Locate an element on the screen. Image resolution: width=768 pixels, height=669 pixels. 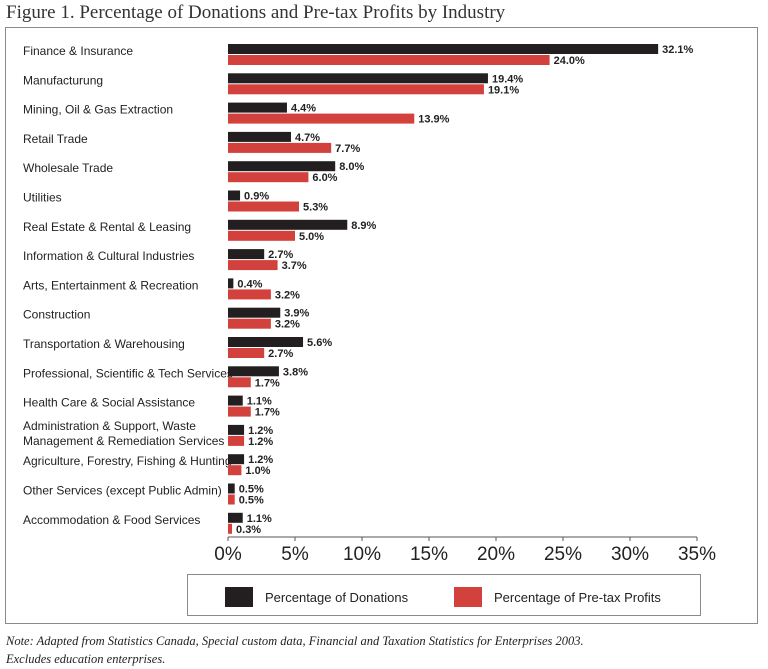
data-label-profits: 6.0% is located at coordinates (324, 178).